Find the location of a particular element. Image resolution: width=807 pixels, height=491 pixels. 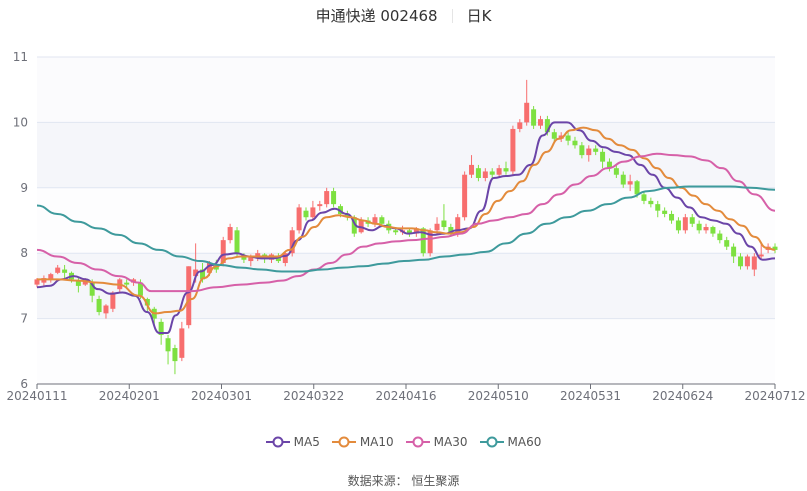

legend-label: MA10 is located at coordinates (376, 442).